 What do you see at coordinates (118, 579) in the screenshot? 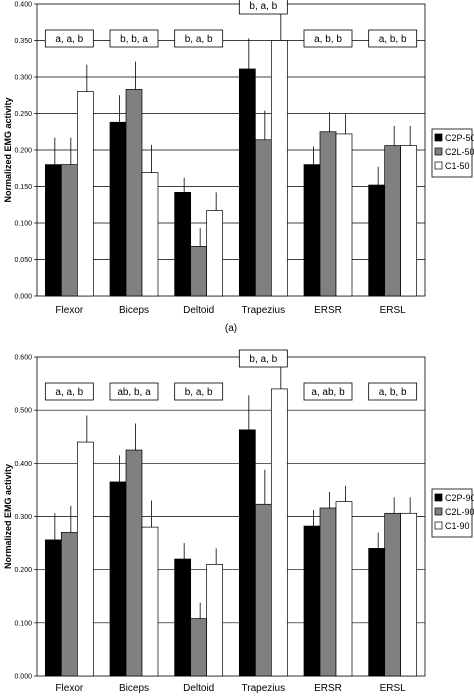
I see `bar-c2p-90-biceps` at bounding box center [118, 579].